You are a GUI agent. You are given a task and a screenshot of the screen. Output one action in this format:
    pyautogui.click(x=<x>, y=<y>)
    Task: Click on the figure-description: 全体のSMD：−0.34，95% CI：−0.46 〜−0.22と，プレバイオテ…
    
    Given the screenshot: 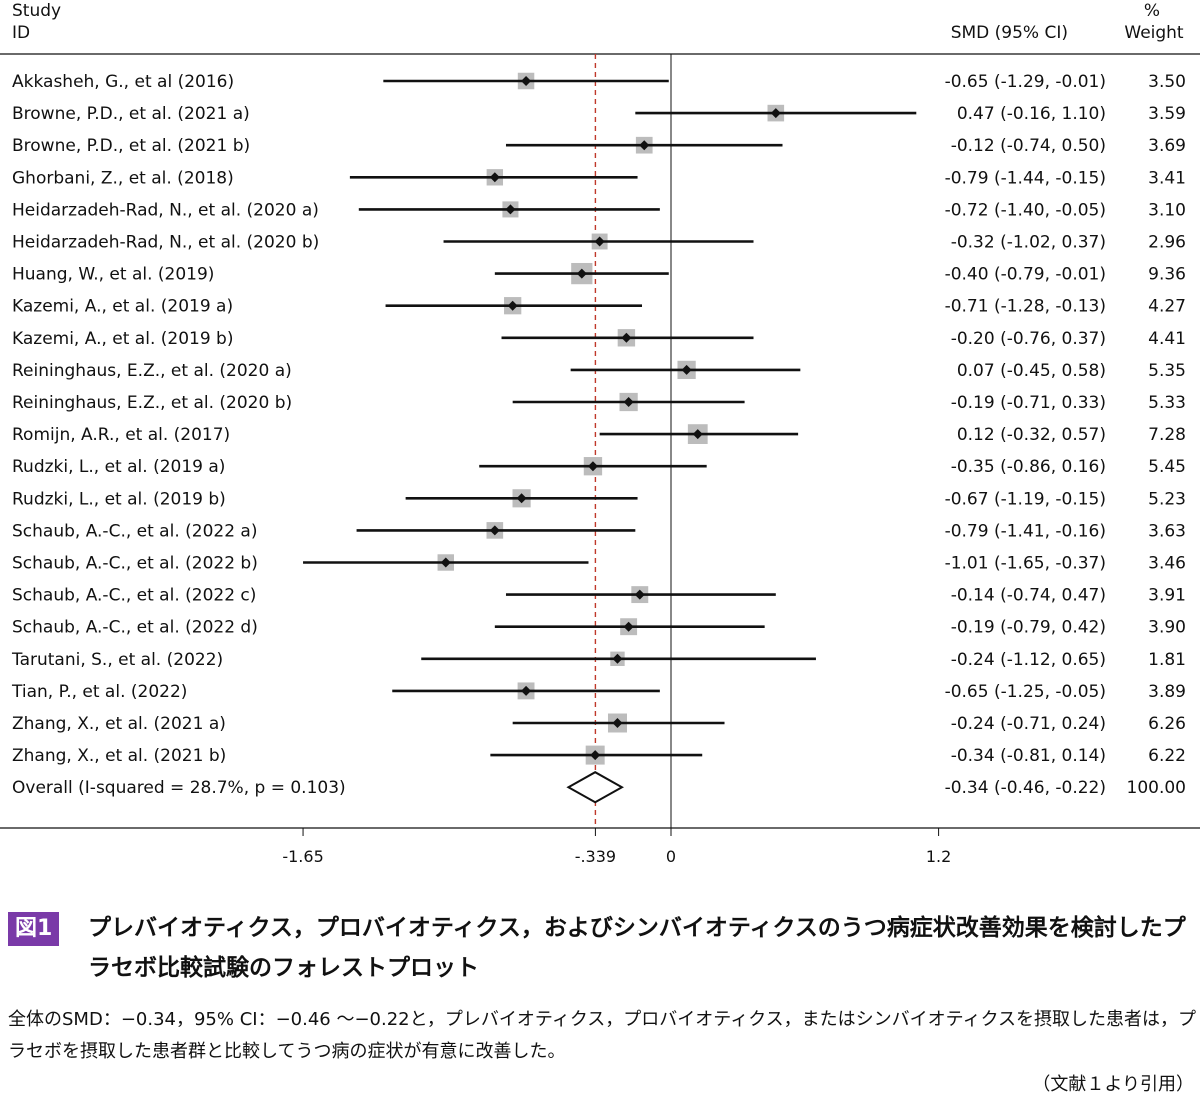 What is the action you would take?
    pyautogui.click(x=602, y=1035)
    